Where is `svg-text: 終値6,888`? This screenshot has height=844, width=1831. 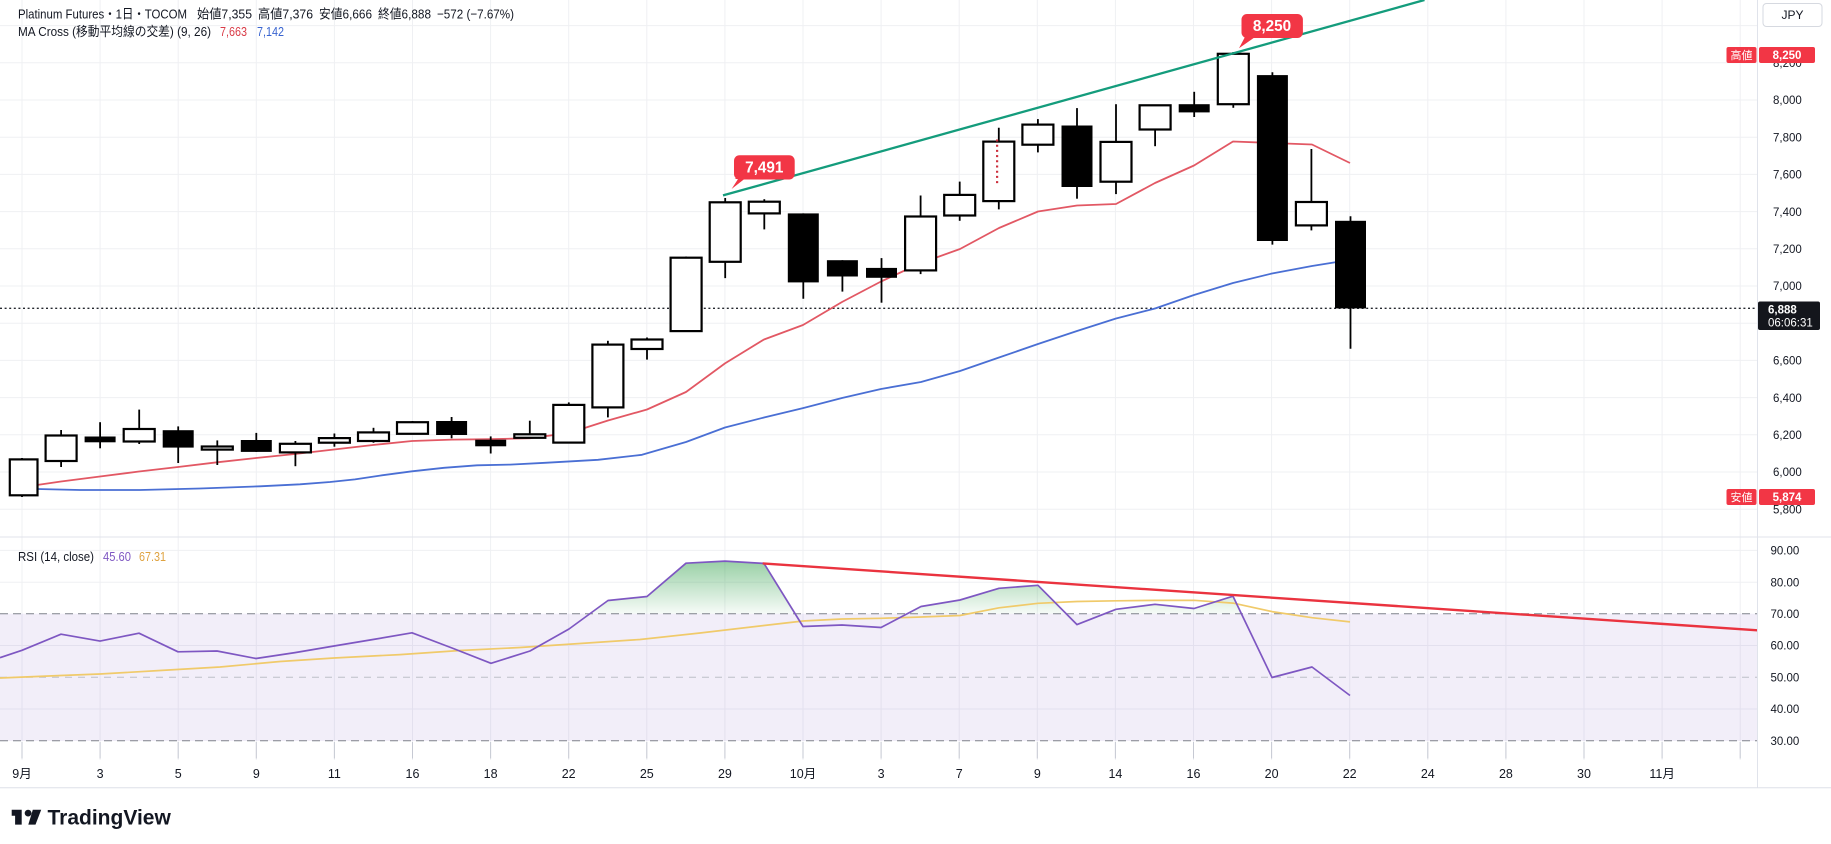 svg-text: 終値6,888 is located at coordinates (404, 14).